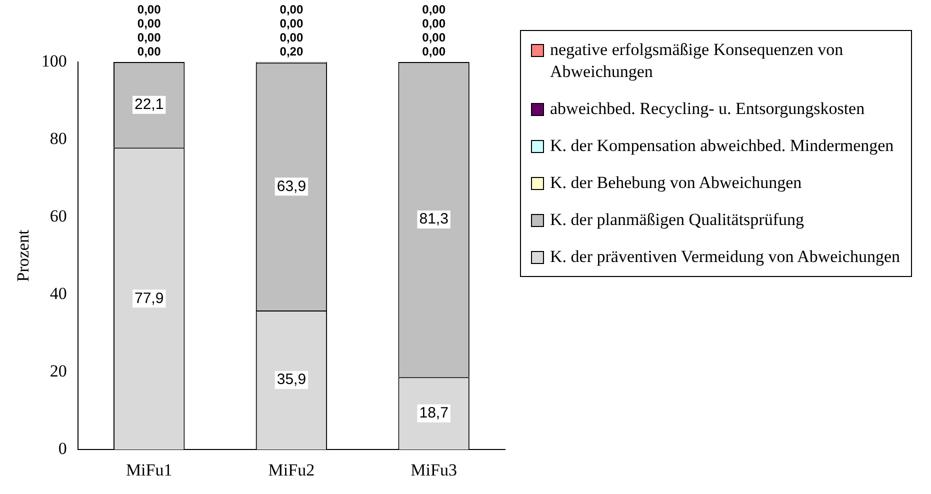  Describe the element at coordinates (433, 413) in the screenshot. I see `data-label: 18,7` at that location.